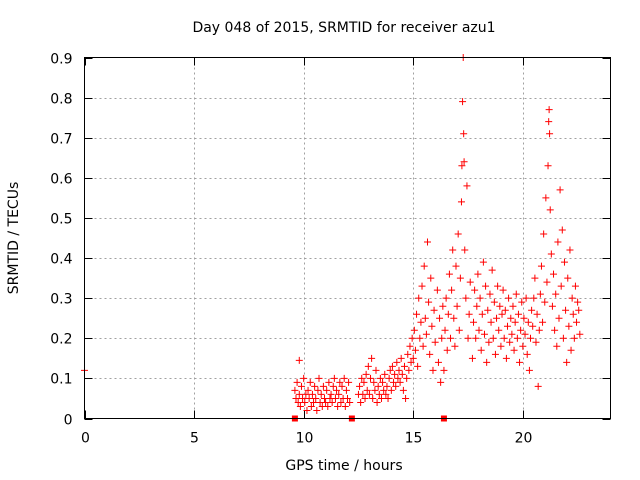 The width and height of the screenshot is (640, 480). Describe the element at coordinates (61, 340) in the screenshot. I see `y-tick-label: 0.2` at that location.